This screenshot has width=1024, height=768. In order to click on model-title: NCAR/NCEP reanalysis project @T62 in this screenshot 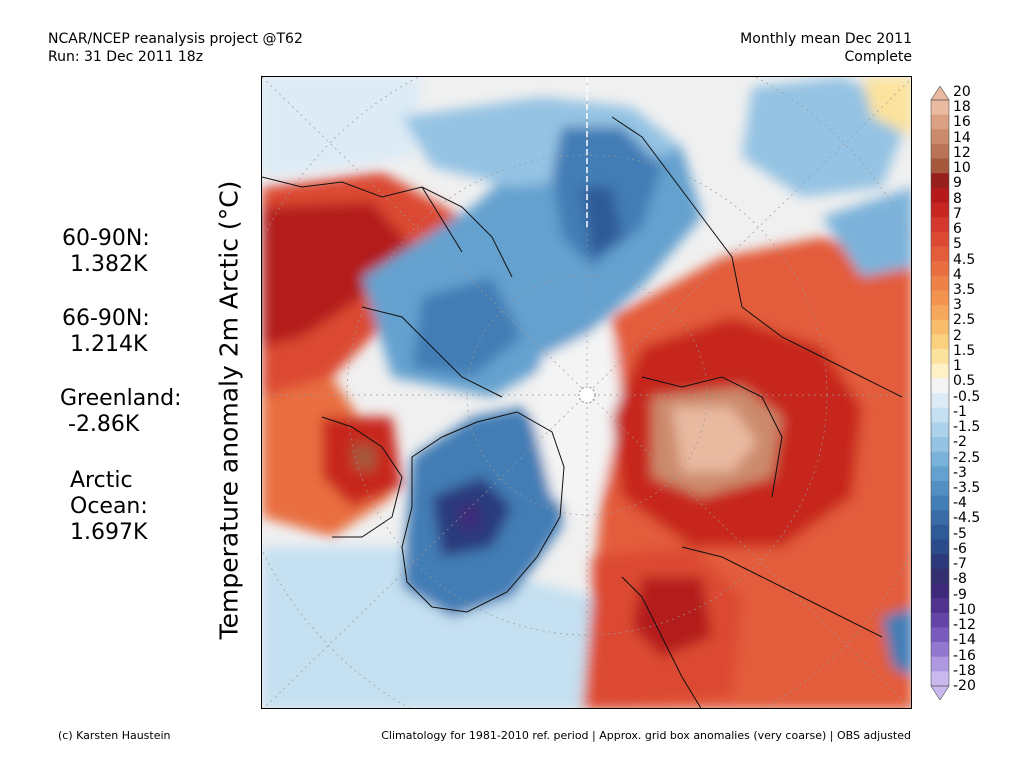, I will do `click(175, 39)`.